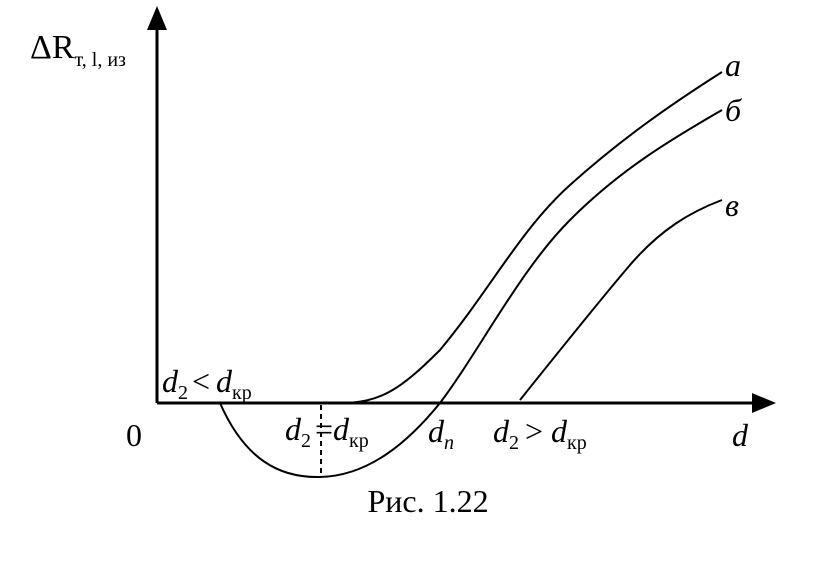 This screenshot has width=832, height=576. I want to click on annotation: d2 > dкр, so click(540, 433).